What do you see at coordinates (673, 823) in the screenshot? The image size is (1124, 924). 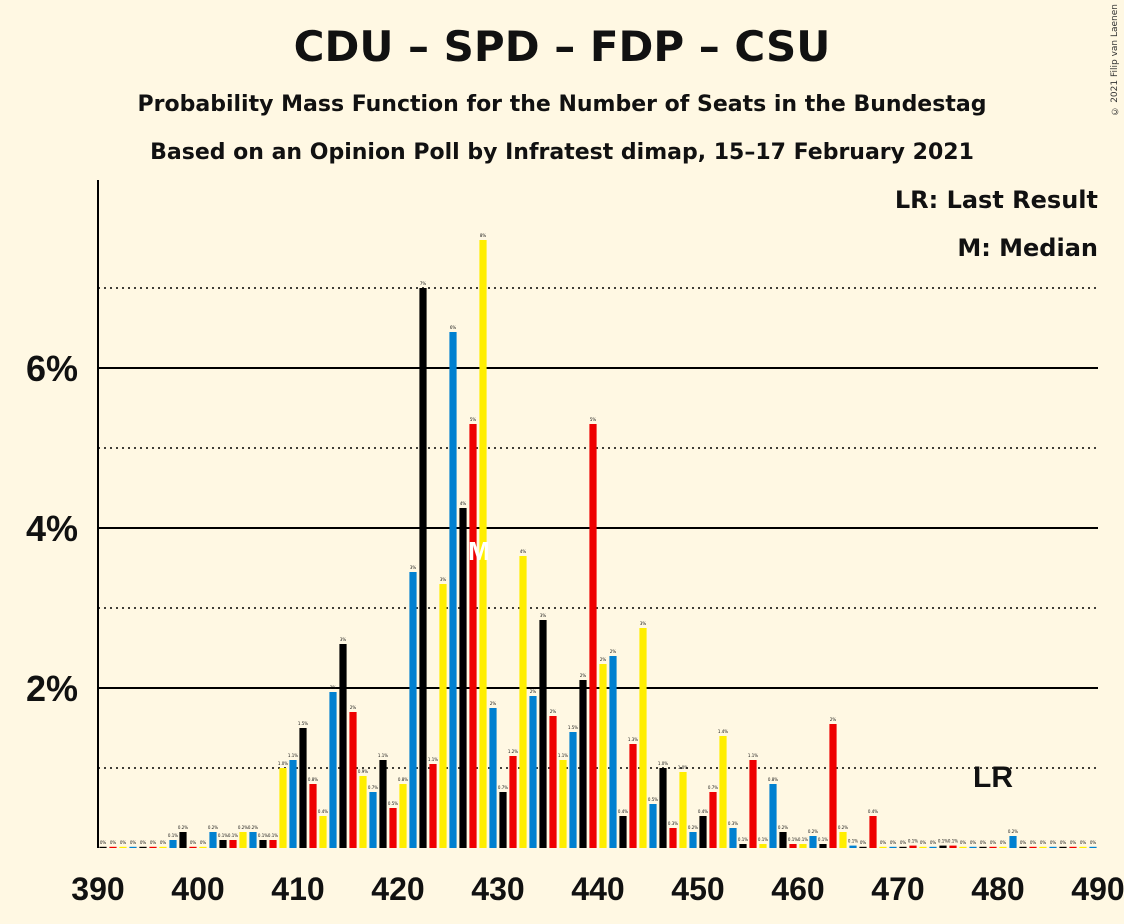 I see `bar-data-label: 0.3%` at bounding box center [673, 823].